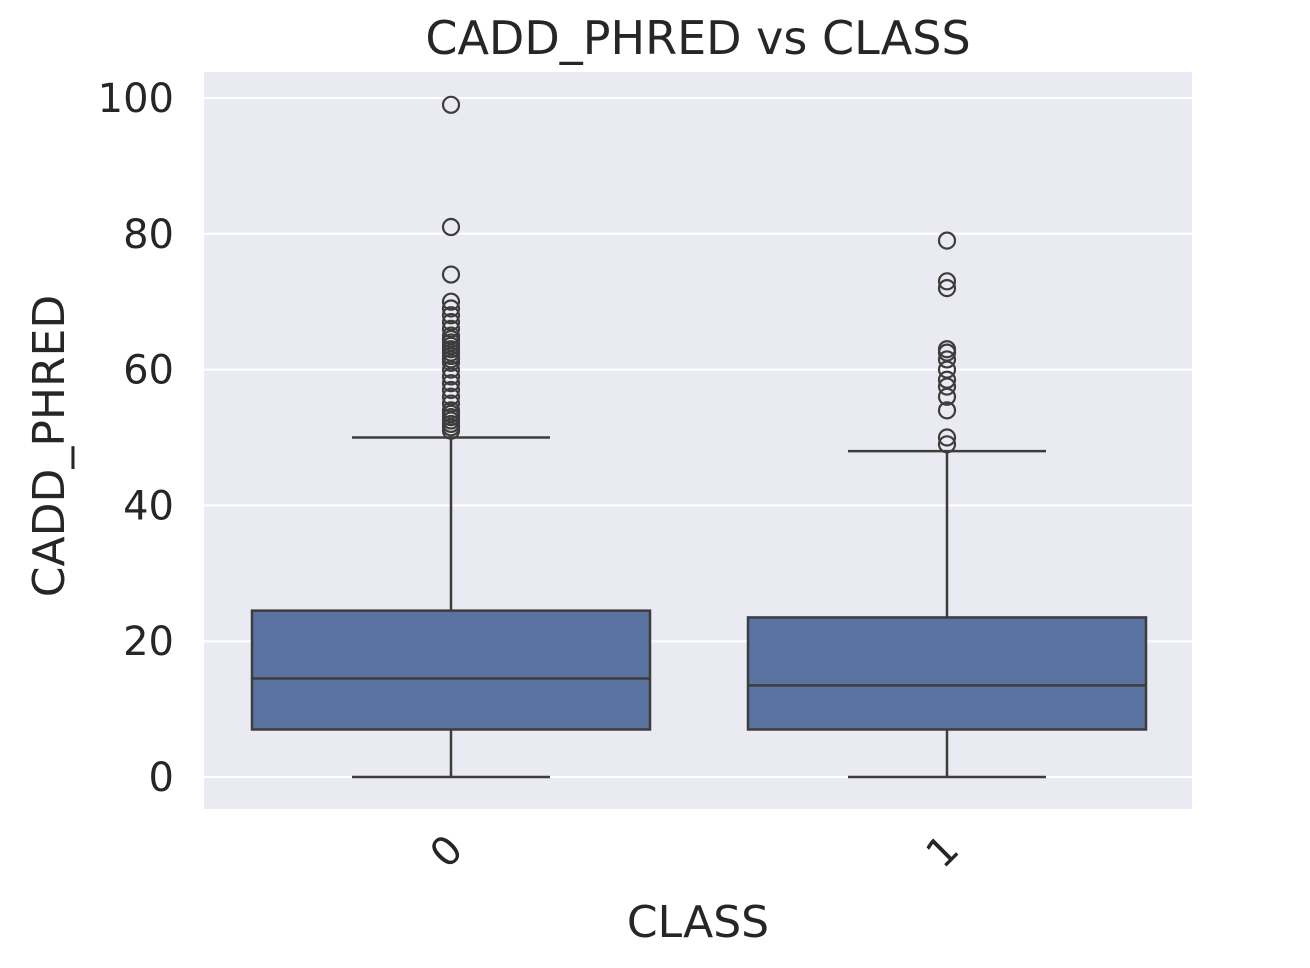 This screenshot has width=1310, height=968. Describe the element at coordinates (136, 438) in the screenshot. I see `y-axis-ticks: 0 20 40 60 80 100` at that location.